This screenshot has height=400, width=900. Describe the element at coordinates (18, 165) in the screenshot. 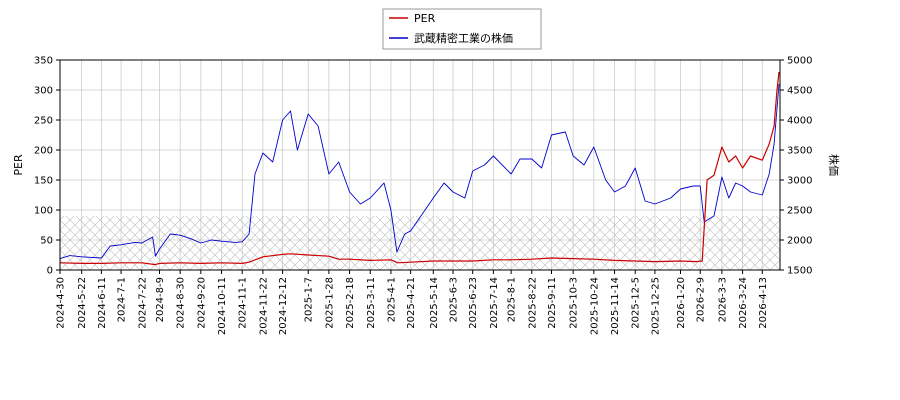

I see `left-axis-title: PER` at that location.